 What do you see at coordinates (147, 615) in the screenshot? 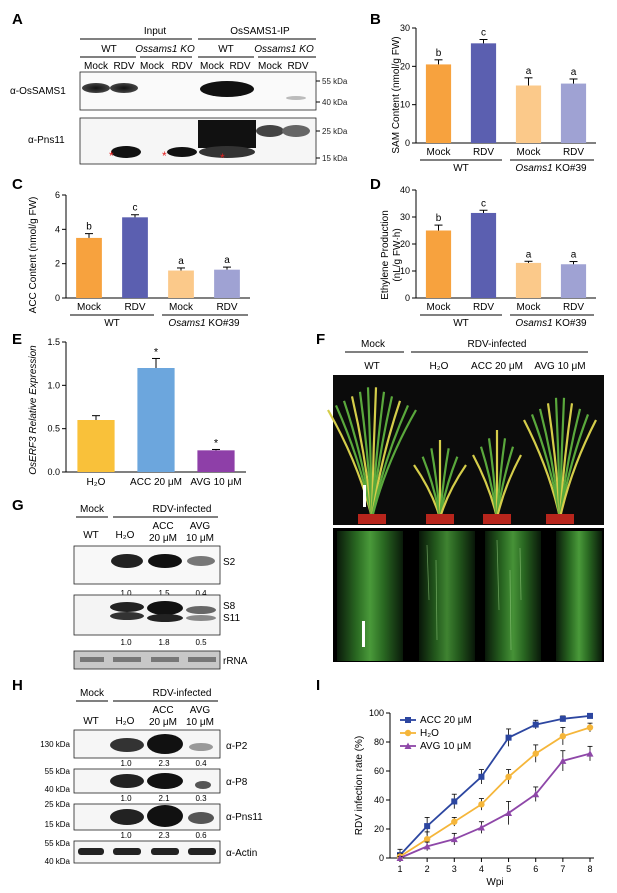
I see `g-blot-s8` at bounding box center [147, 615].